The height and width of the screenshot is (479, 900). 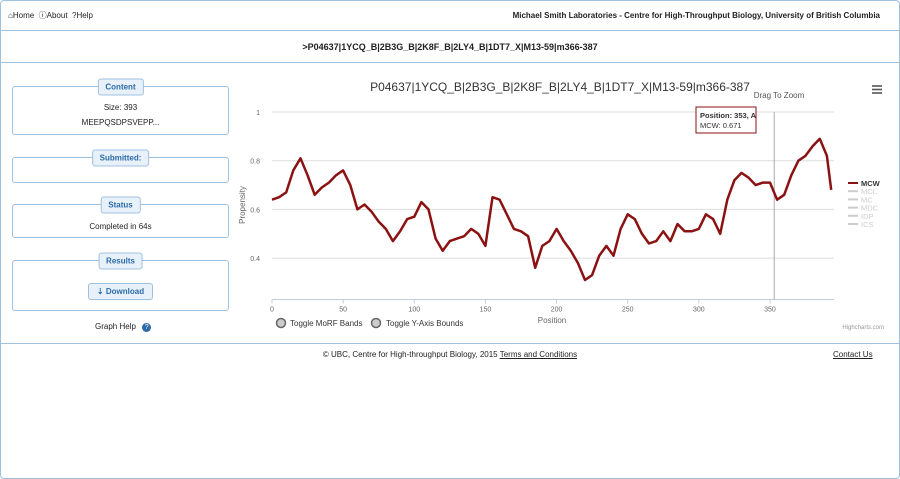 I want to click on contact-link: Contact Us, so click(x=853, y=354).